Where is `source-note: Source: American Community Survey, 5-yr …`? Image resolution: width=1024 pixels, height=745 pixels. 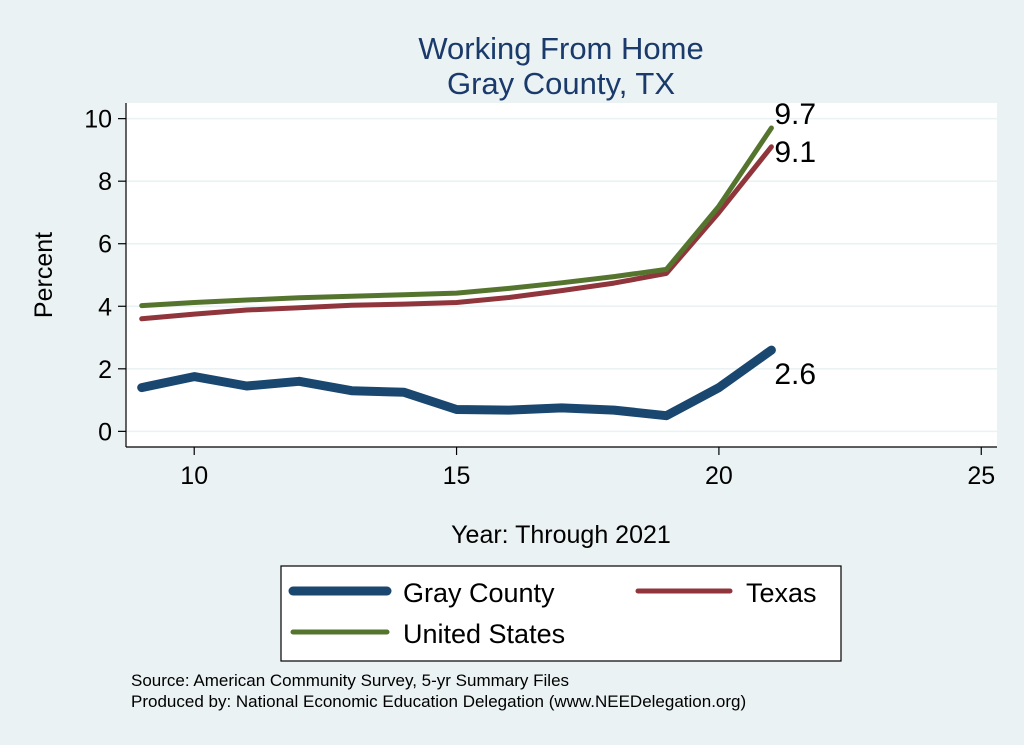 source-note: Source: American Community Survey, 5-yr … is located at coordinates (350, 680).